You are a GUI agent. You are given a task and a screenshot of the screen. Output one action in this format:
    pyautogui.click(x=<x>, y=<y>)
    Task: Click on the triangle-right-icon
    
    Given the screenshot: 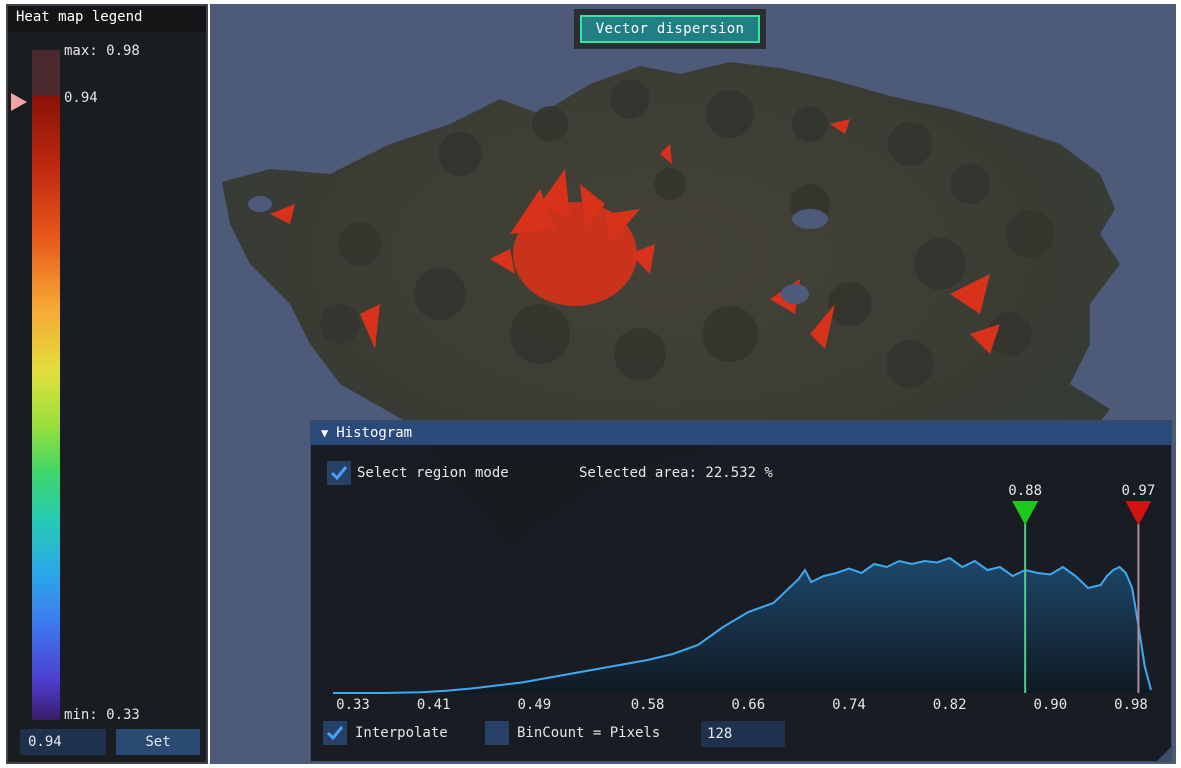 What is the action you would take?
    pyautogui.click(x=19, y=102)
    